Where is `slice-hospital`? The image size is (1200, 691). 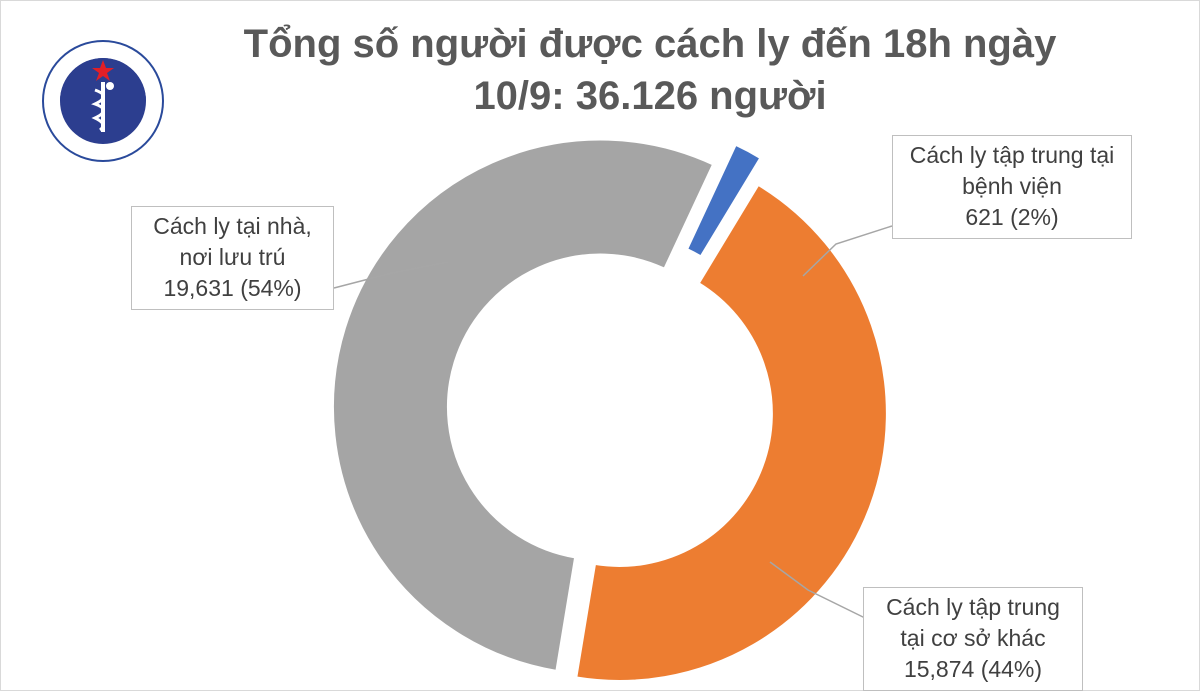
slice-hospital is located at coordinates (724, 201).